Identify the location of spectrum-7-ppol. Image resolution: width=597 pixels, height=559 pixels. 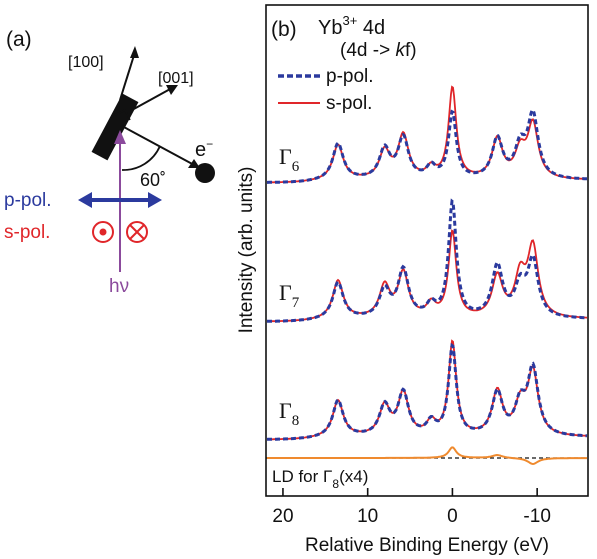
(427, 260).